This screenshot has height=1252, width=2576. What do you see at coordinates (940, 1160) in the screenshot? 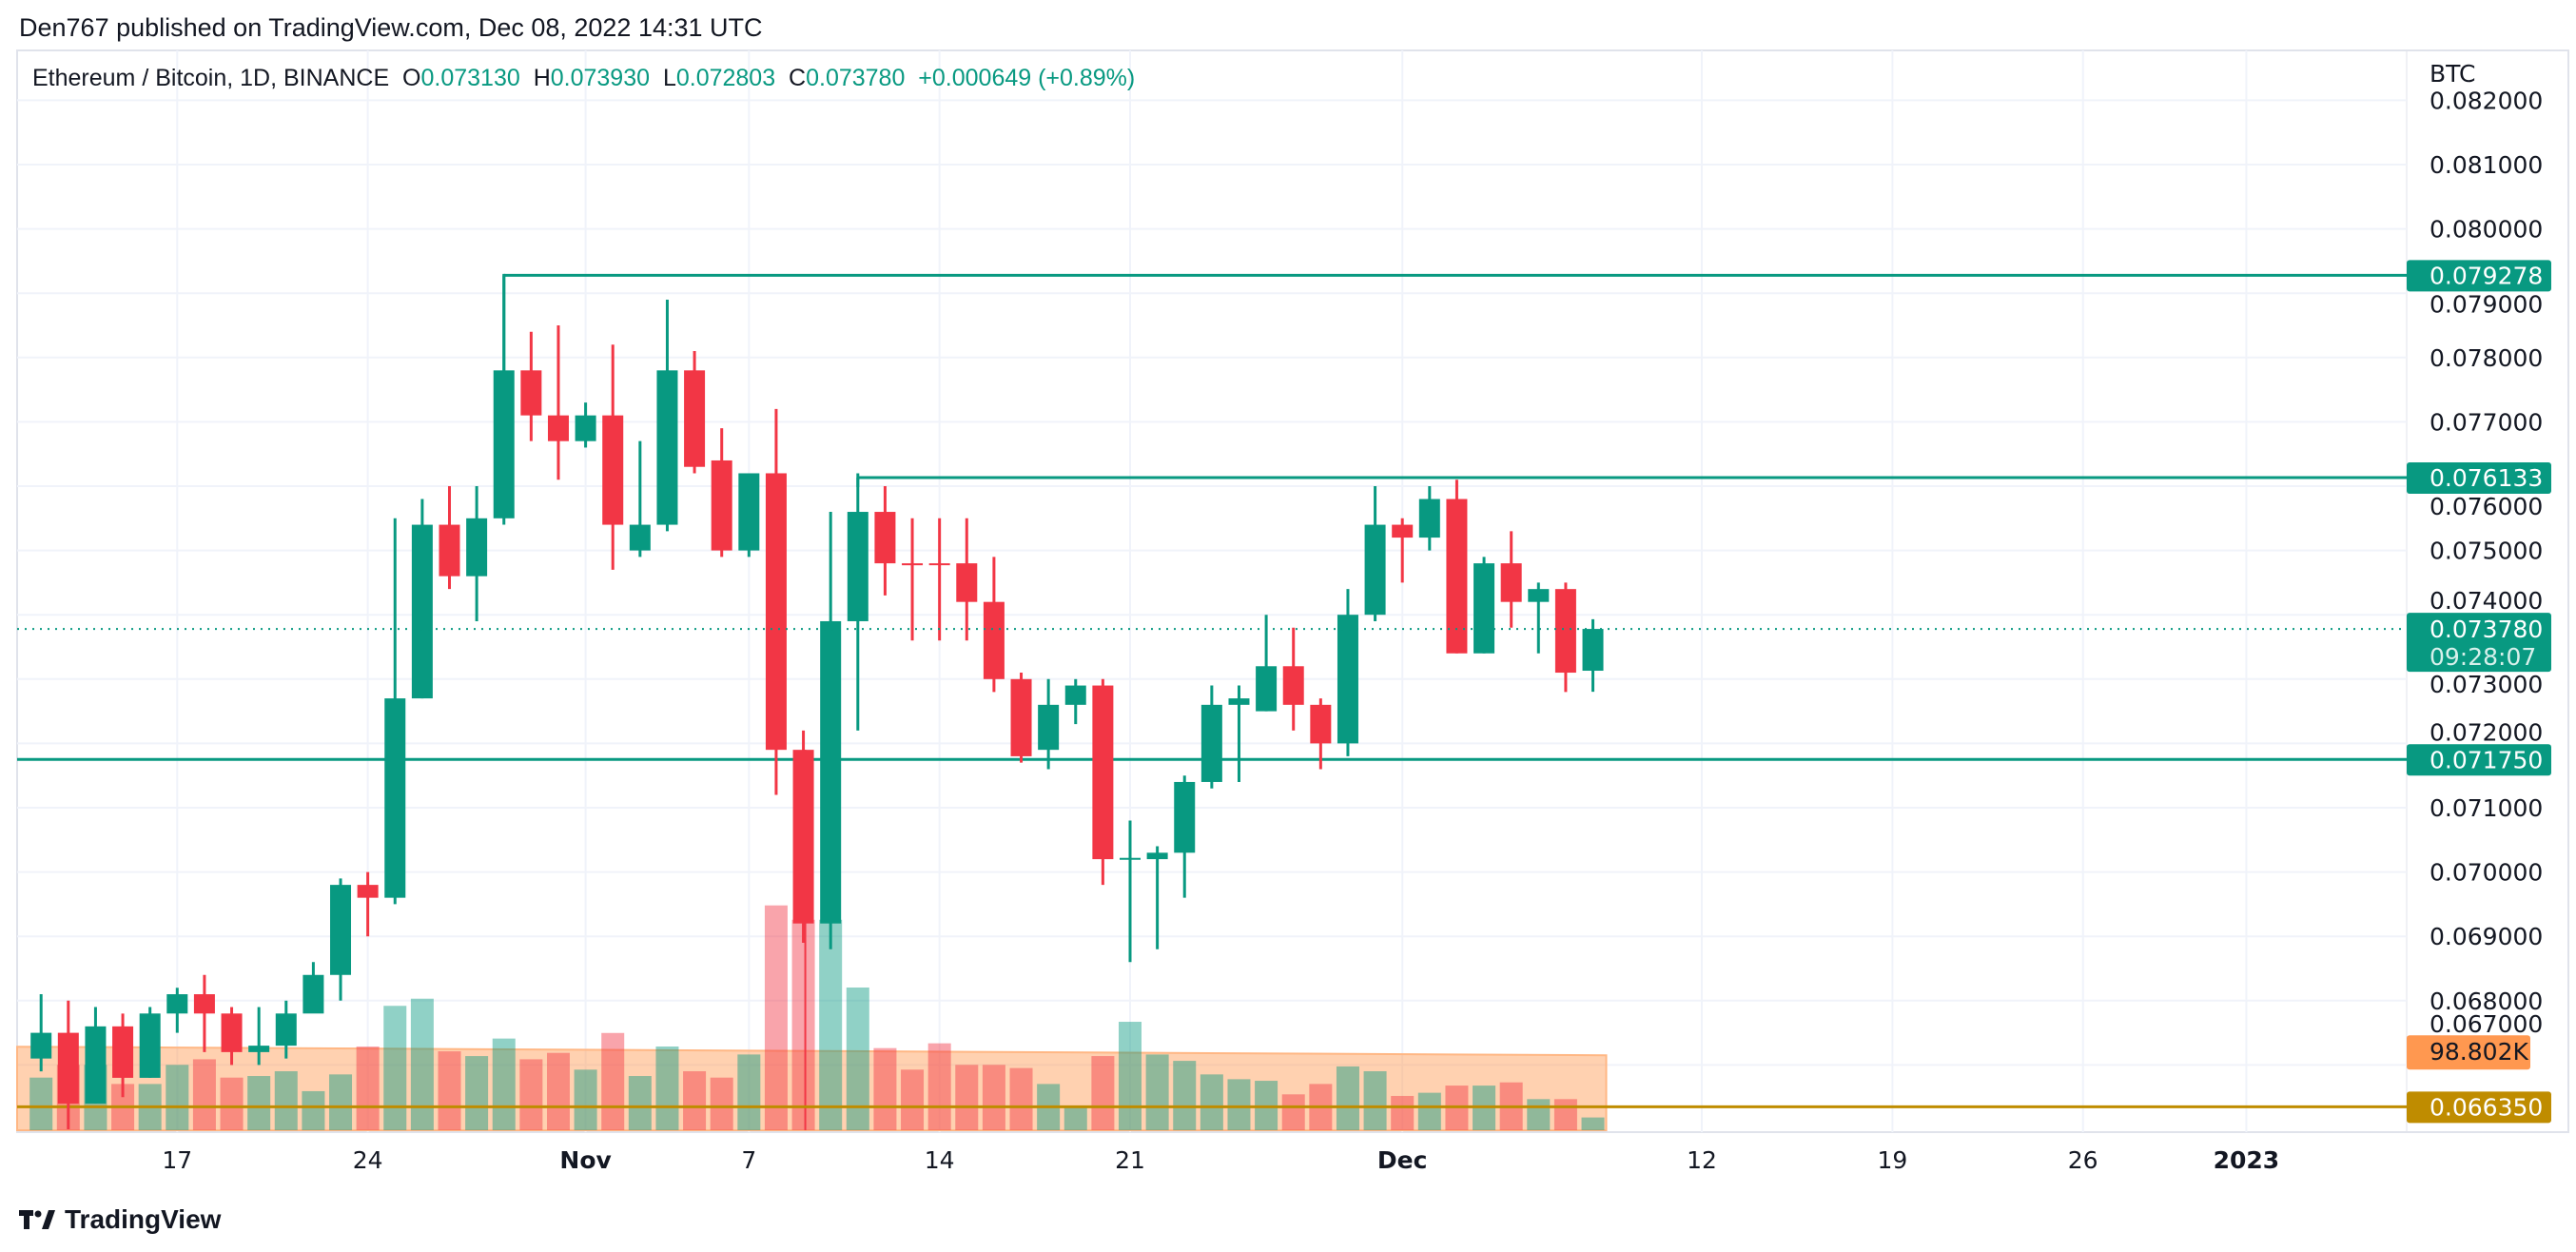
I see `x-tick-label: 14` at bounding box center [940, 1160].